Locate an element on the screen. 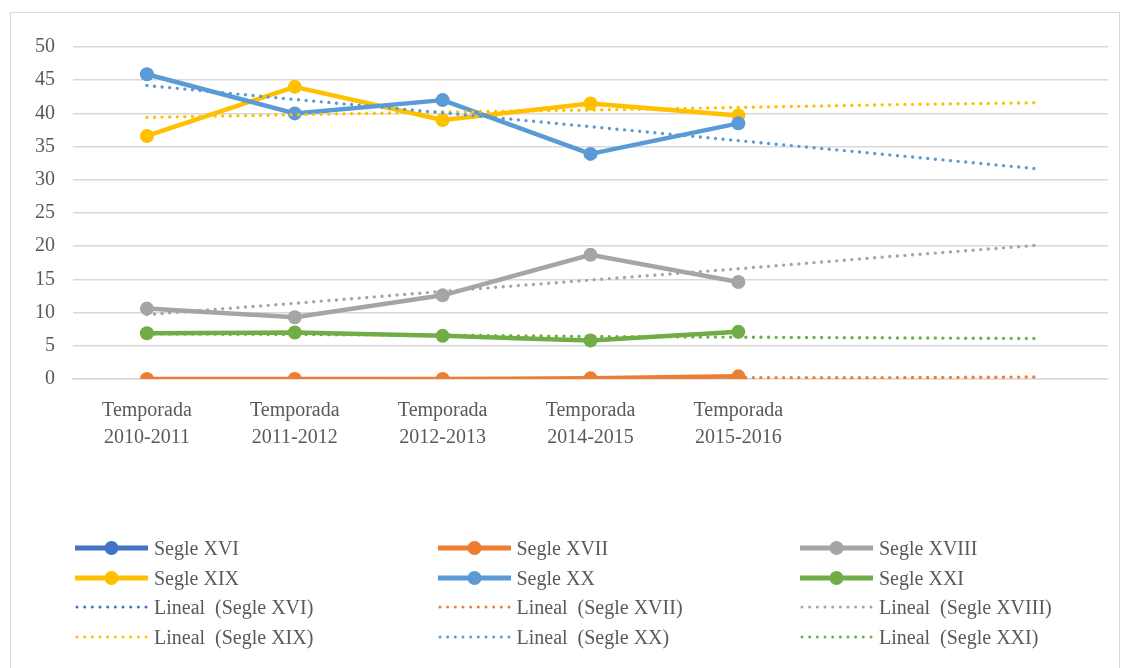  legend-label: Segle XXI is located at coordinates (921, 577).